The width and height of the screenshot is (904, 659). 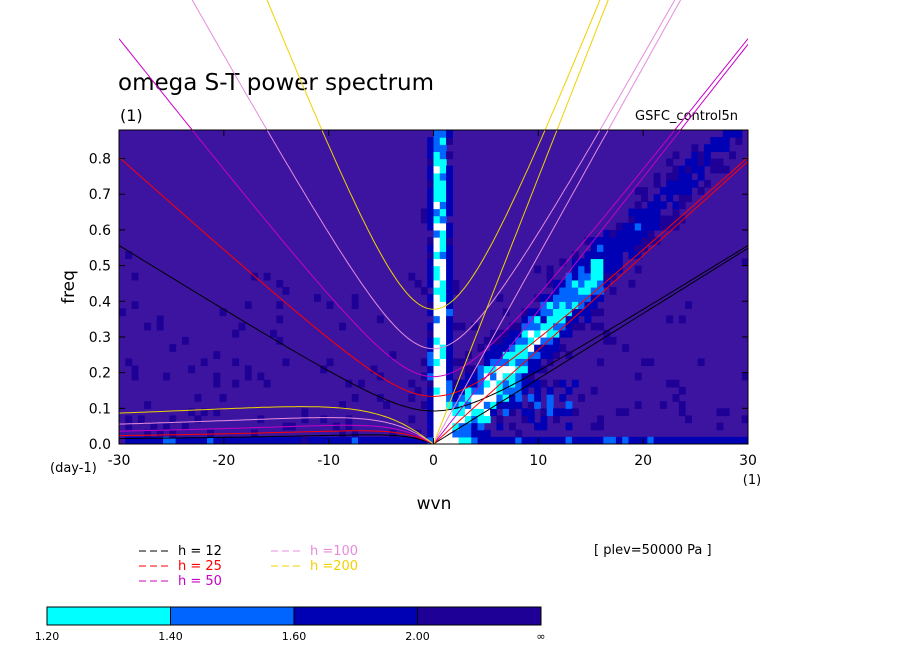 I want to click on rossby-curve-h50, so click(x=276, y=434).